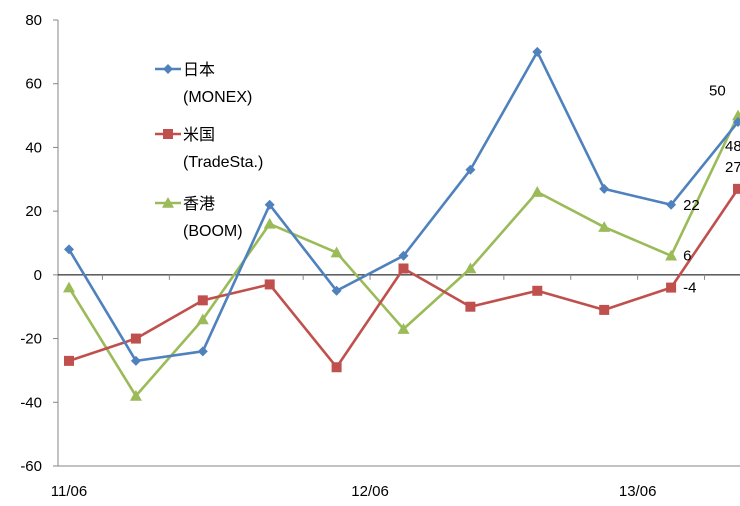  Describe the element at coordinates (31, 466) in the screenshot. I see `y-tick-label: -60` at that location.